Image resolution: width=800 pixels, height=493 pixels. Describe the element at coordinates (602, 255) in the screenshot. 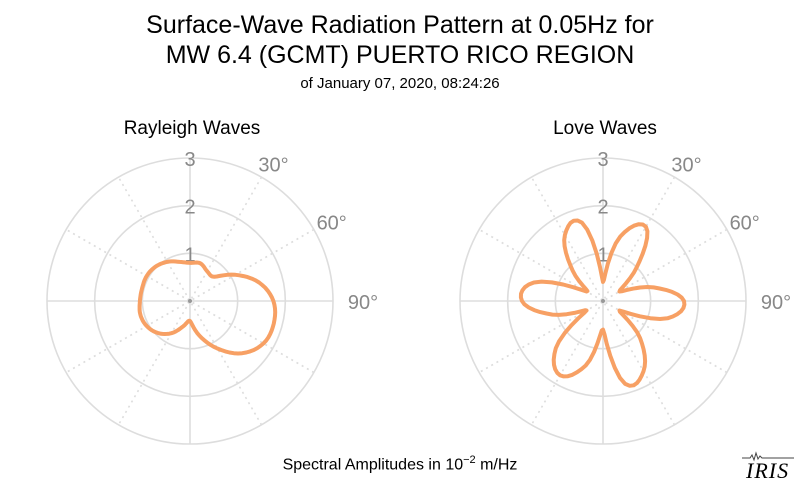

I see `love-radial-tick-label: 1` at that location.